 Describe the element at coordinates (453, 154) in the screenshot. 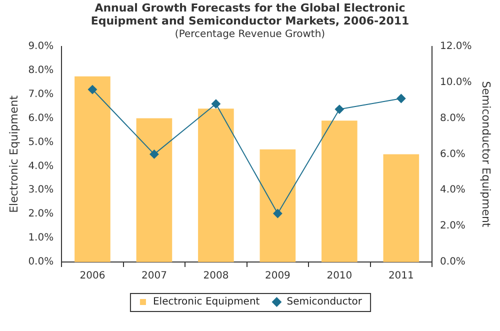

I see `y2-tick-label: 6.0%` at that location.